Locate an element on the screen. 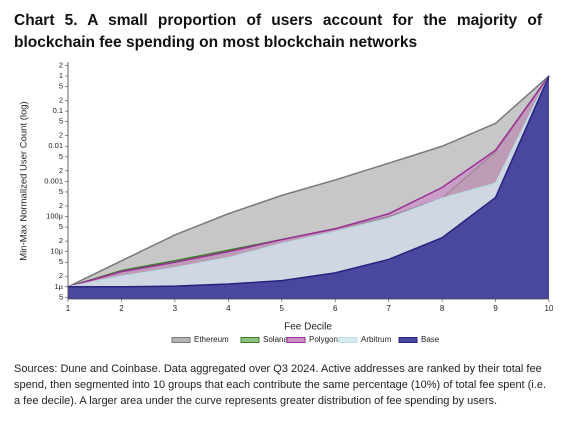 This screenshot has height=434, width=565. x-tick-label: 9 is located at coordinates (495, 308).